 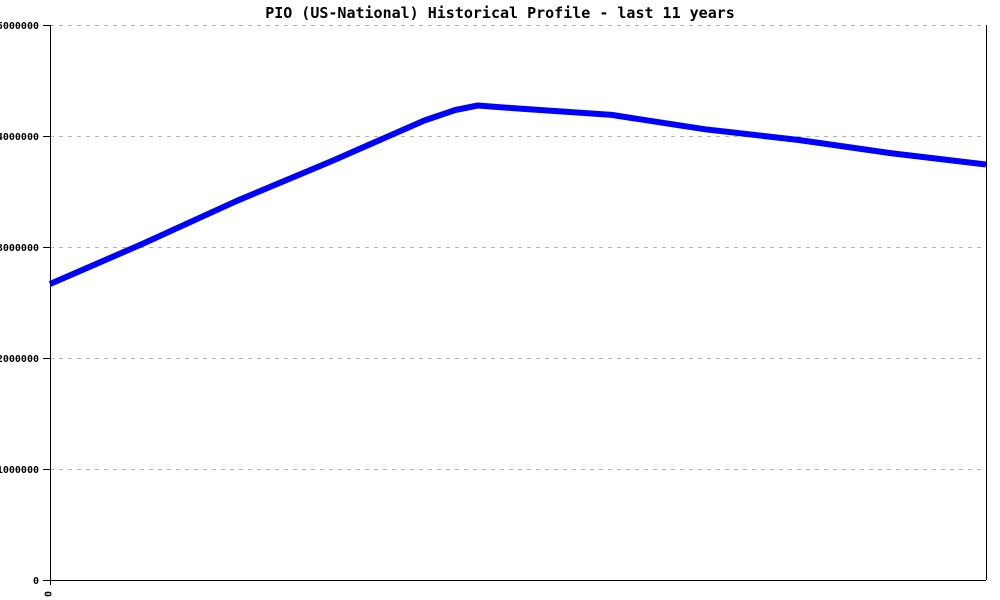 I want to click on y-tick-label: 2000000, so click(x=19, y=359).